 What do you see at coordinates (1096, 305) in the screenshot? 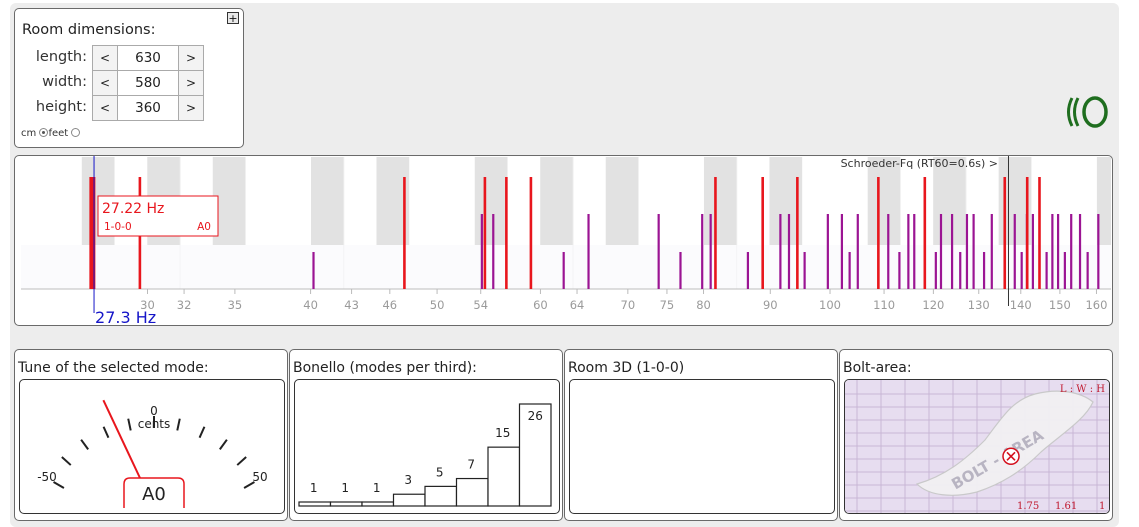
I see `tick-label: 160` at bounding box center [1096, 305].